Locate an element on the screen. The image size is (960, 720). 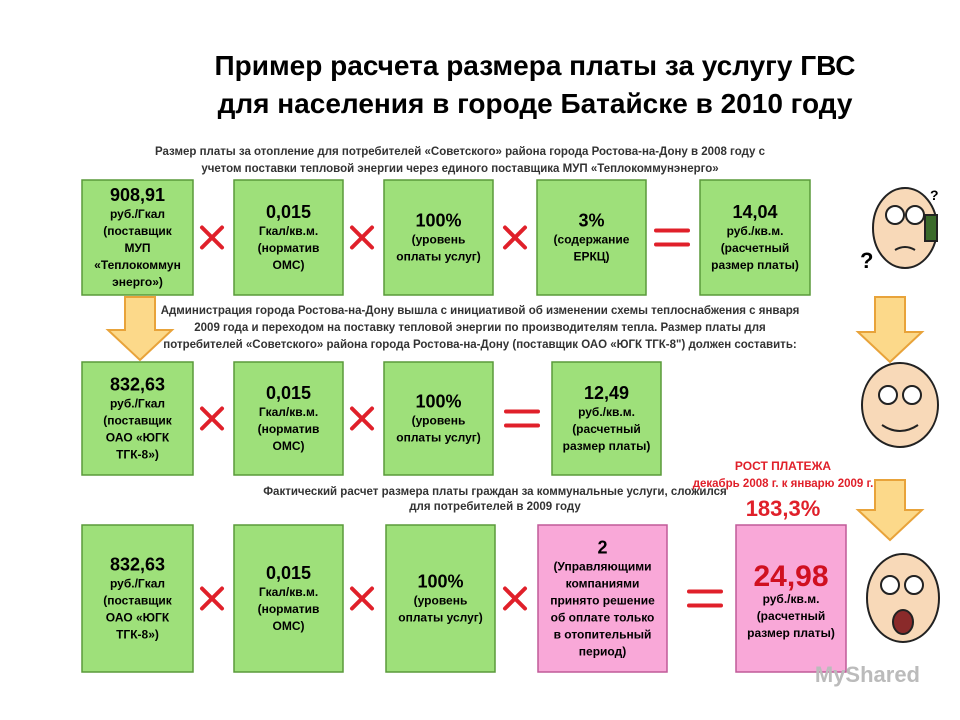
box-text: ЕРКЦ) is located at coordinates (591, 257).